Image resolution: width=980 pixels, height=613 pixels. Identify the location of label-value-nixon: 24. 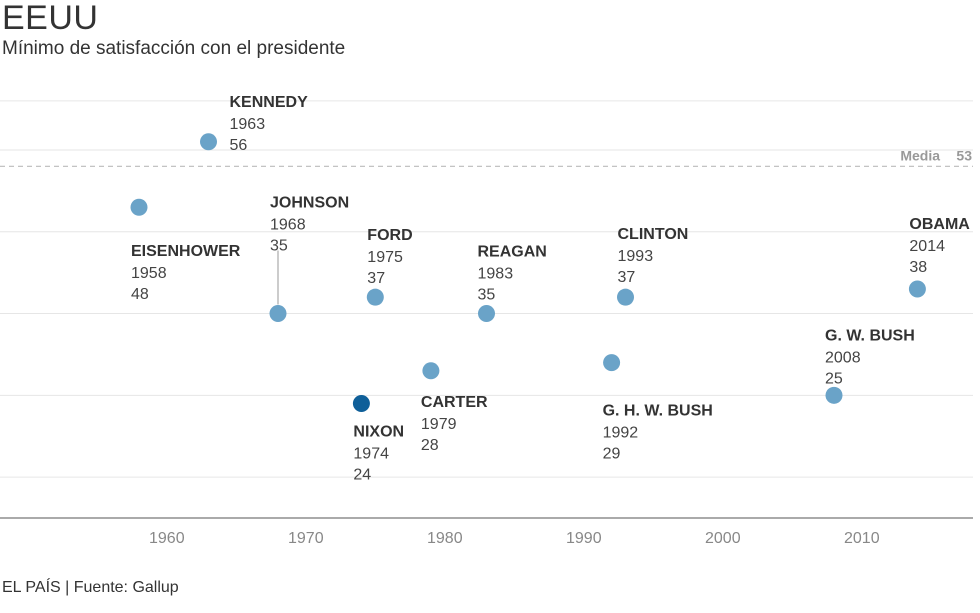
(362, 475).